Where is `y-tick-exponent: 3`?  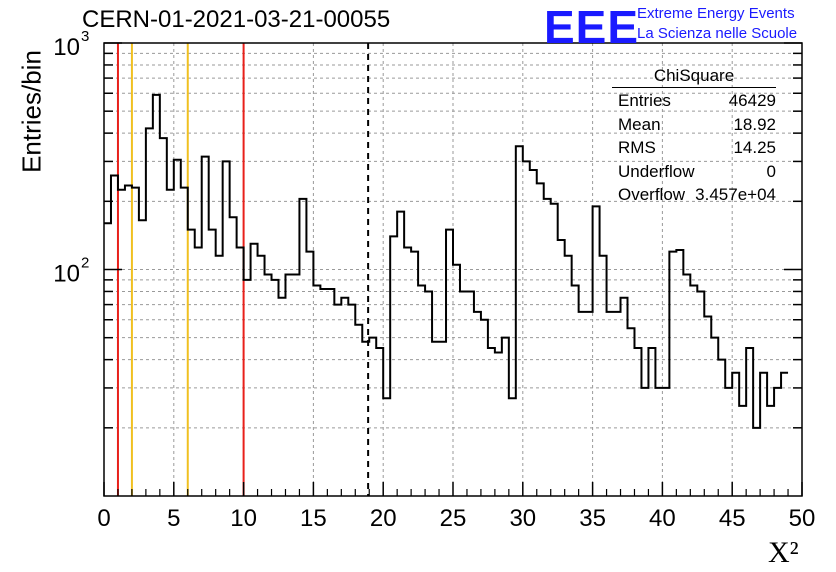 y-tick-exponent: 3 is located at coordinates (85, 36).